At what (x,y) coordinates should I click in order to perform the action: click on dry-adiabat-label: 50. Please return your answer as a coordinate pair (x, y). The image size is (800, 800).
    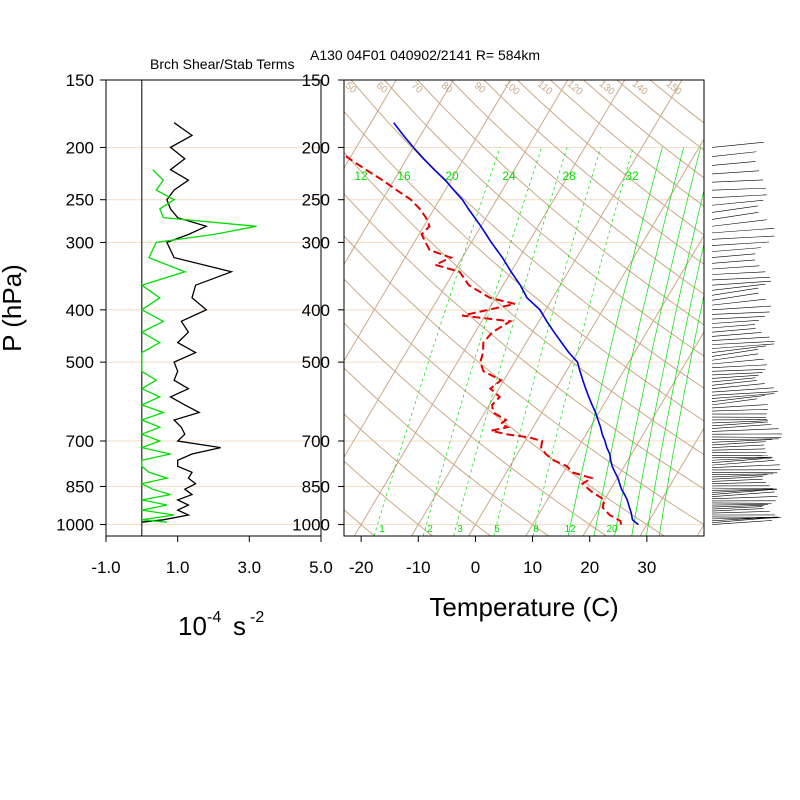
    Looking at the image, I should click on (351, 88).